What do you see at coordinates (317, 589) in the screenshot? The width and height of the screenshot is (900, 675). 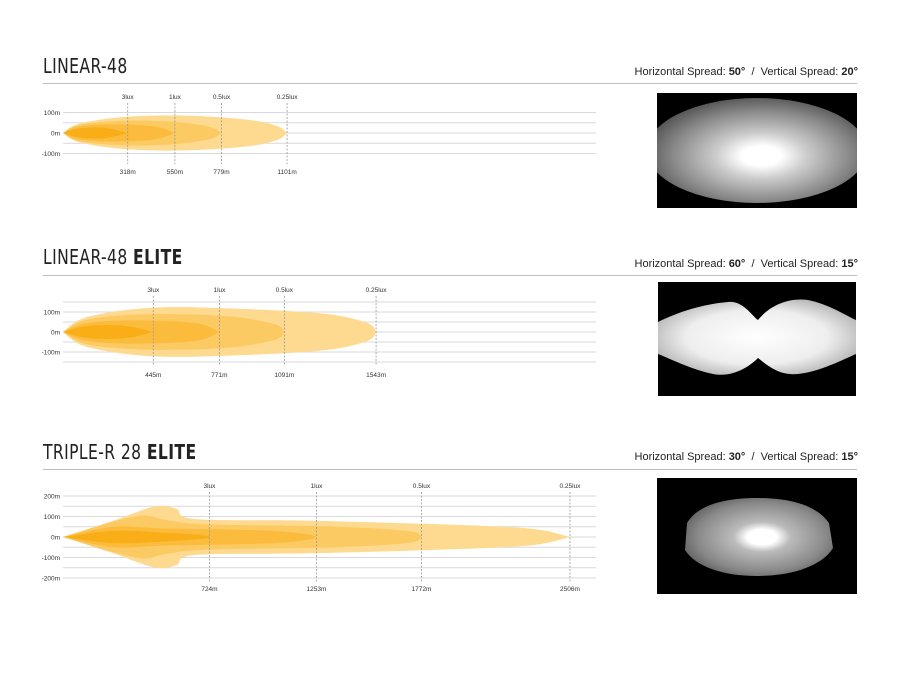 I see `distance-label: 1253m` at bounding box center [317, 589].